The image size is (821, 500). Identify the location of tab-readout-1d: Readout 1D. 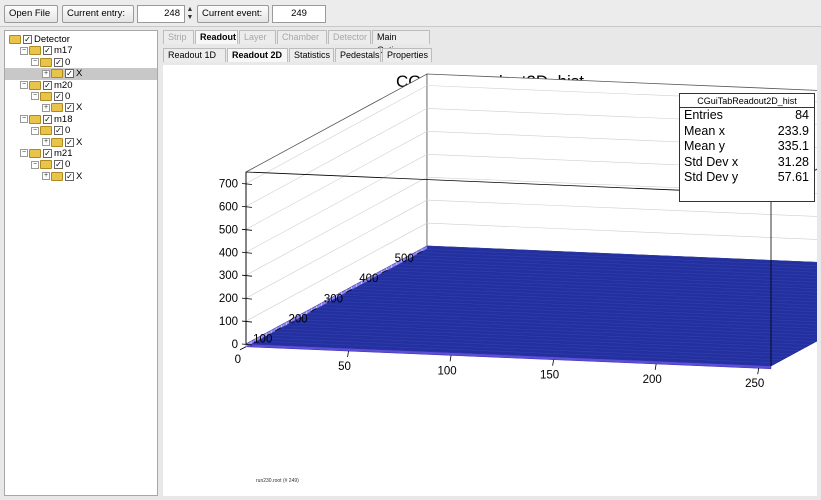
(194, 55).